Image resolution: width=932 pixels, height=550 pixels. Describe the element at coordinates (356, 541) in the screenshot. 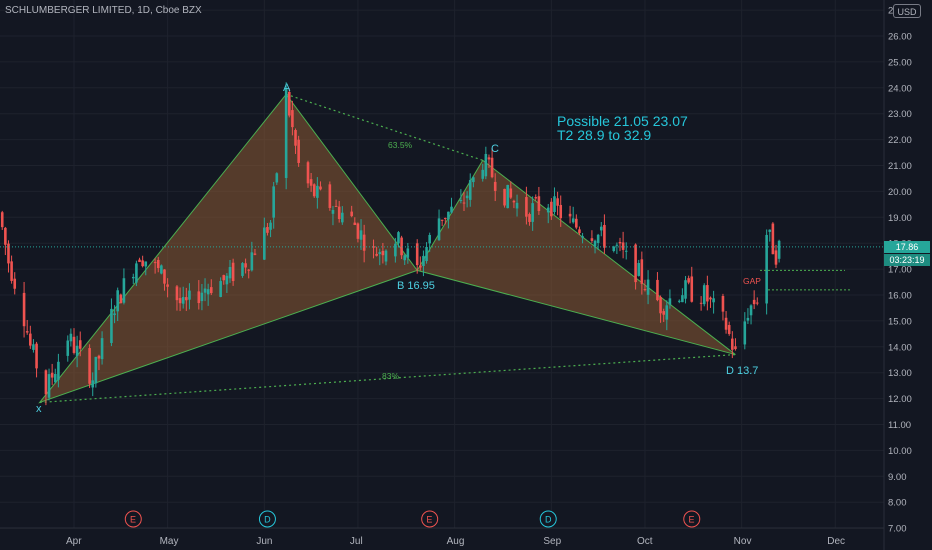

I see `time-tick: Jul` at that location.